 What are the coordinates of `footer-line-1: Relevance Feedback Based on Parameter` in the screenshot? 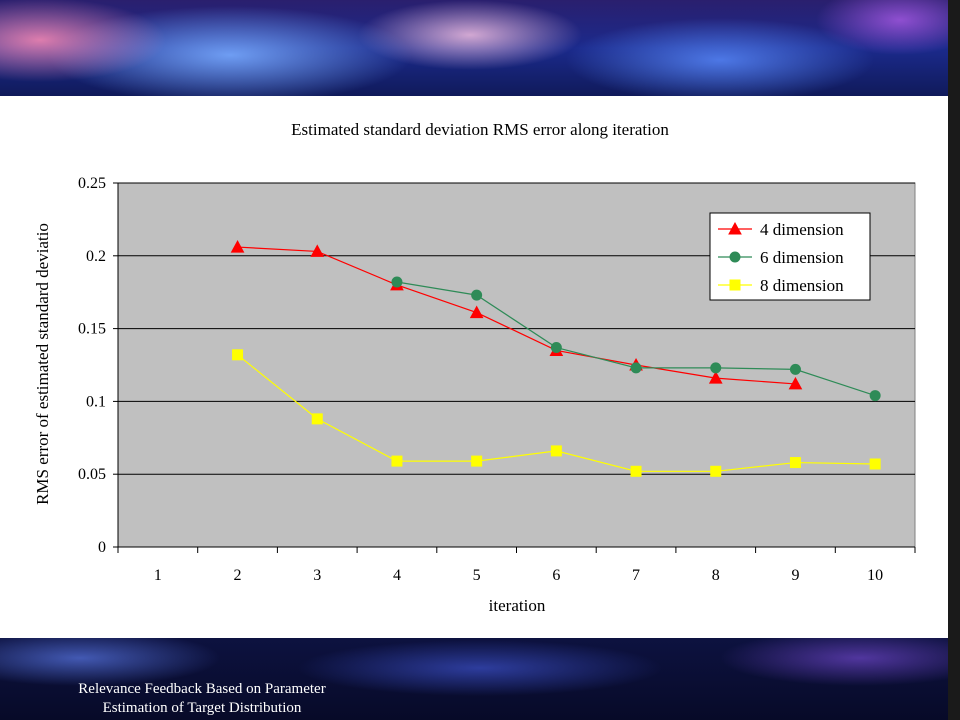 It's located at (202, 689).